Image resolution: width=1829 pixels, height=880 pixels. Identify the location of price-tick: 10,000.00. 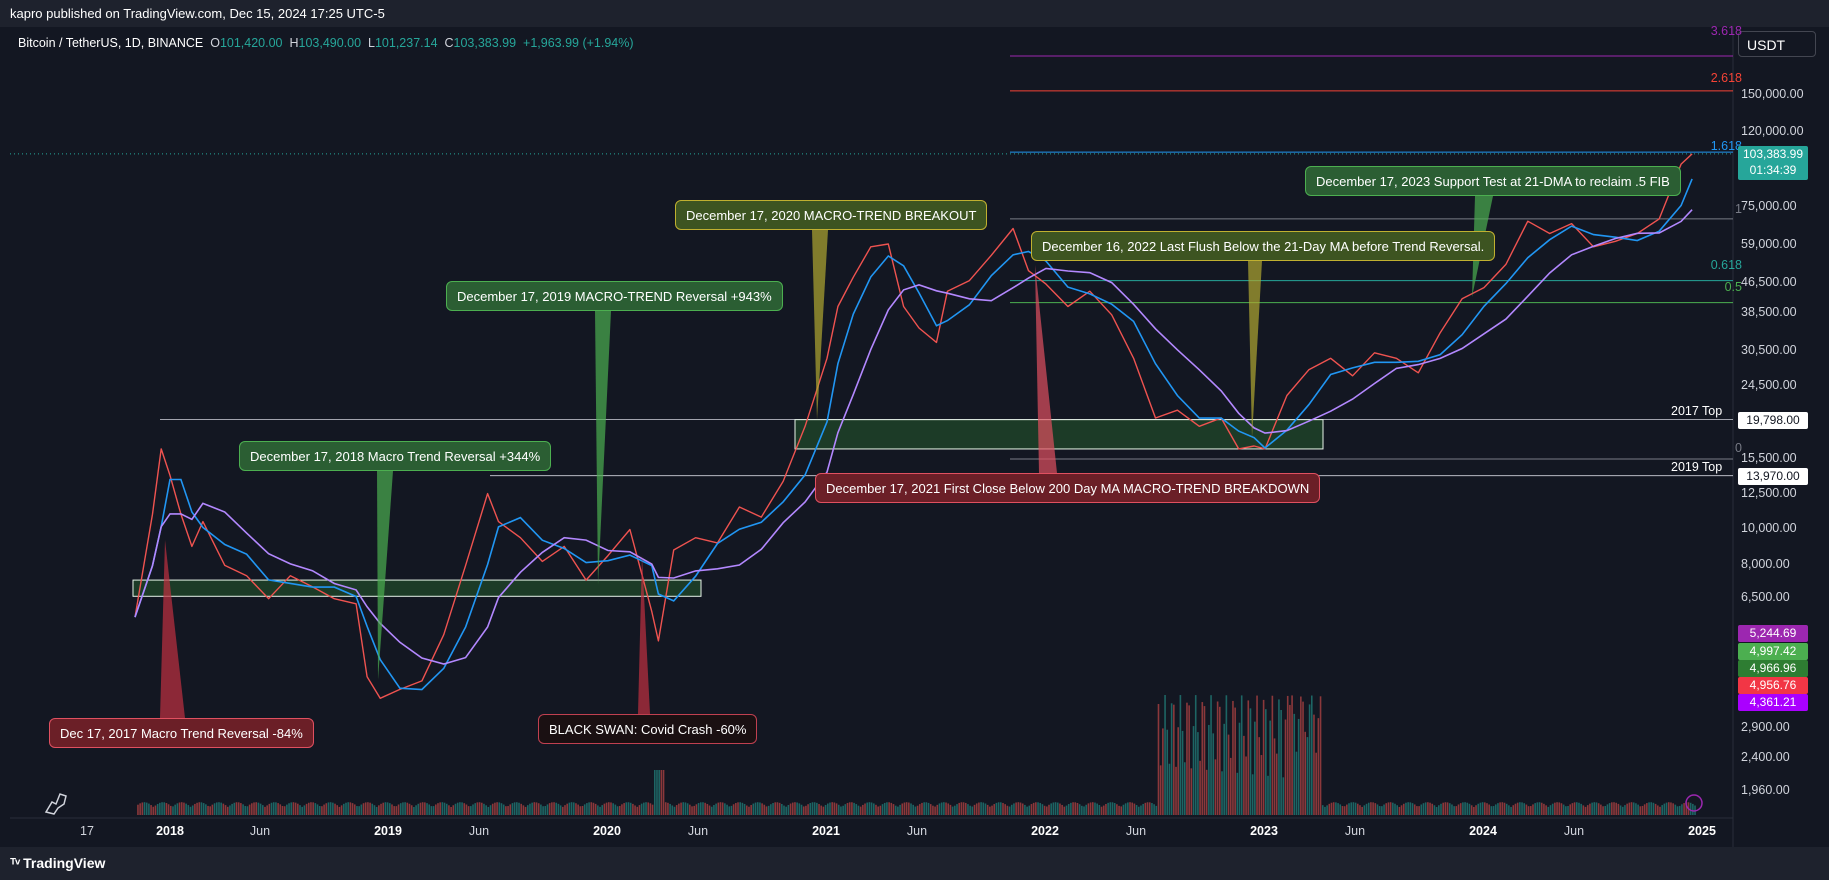
(1769, 528).